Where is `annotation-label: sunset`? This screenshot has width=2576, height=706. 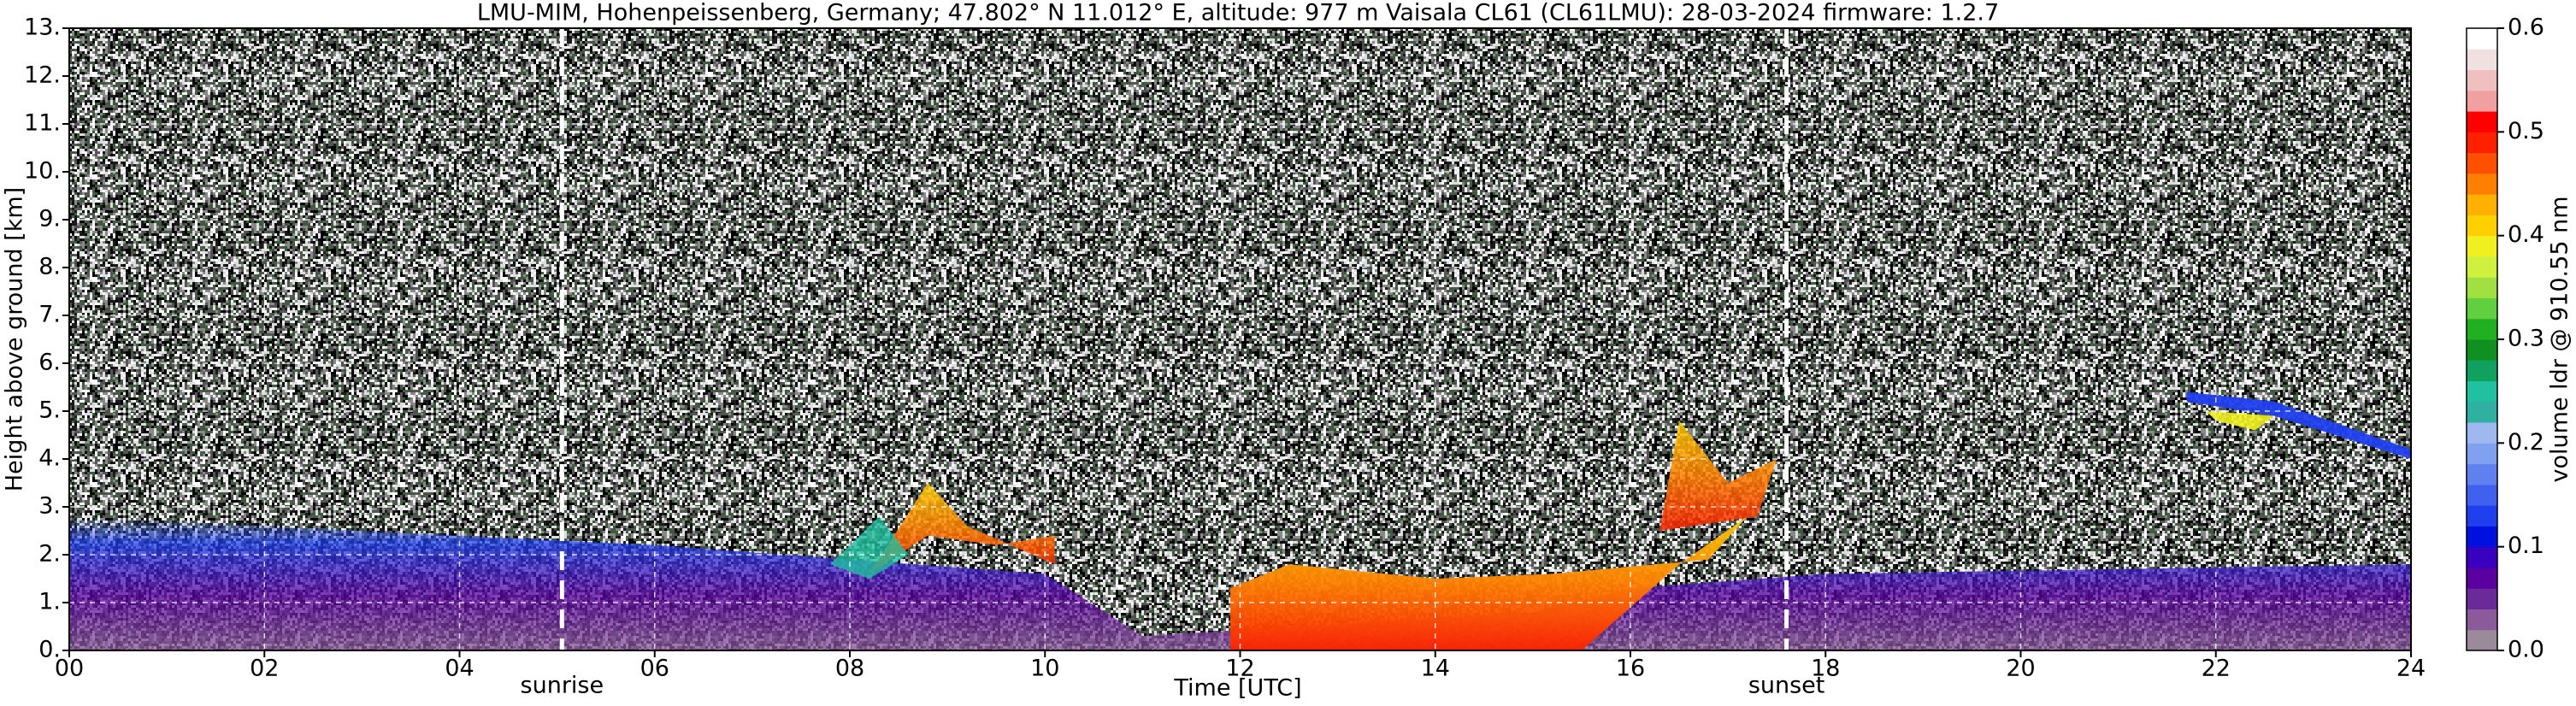 annotation-label: sunset is located at coordinates (1786, 686).